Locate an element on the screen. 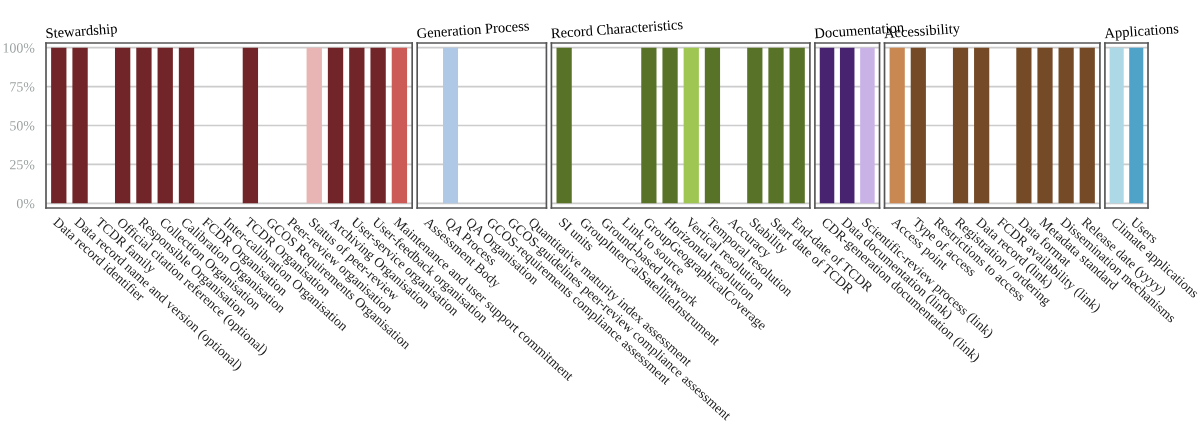 This screenshot has height=440, width=1200. y-tick-label: 0% is located at coordinates (25, 203).